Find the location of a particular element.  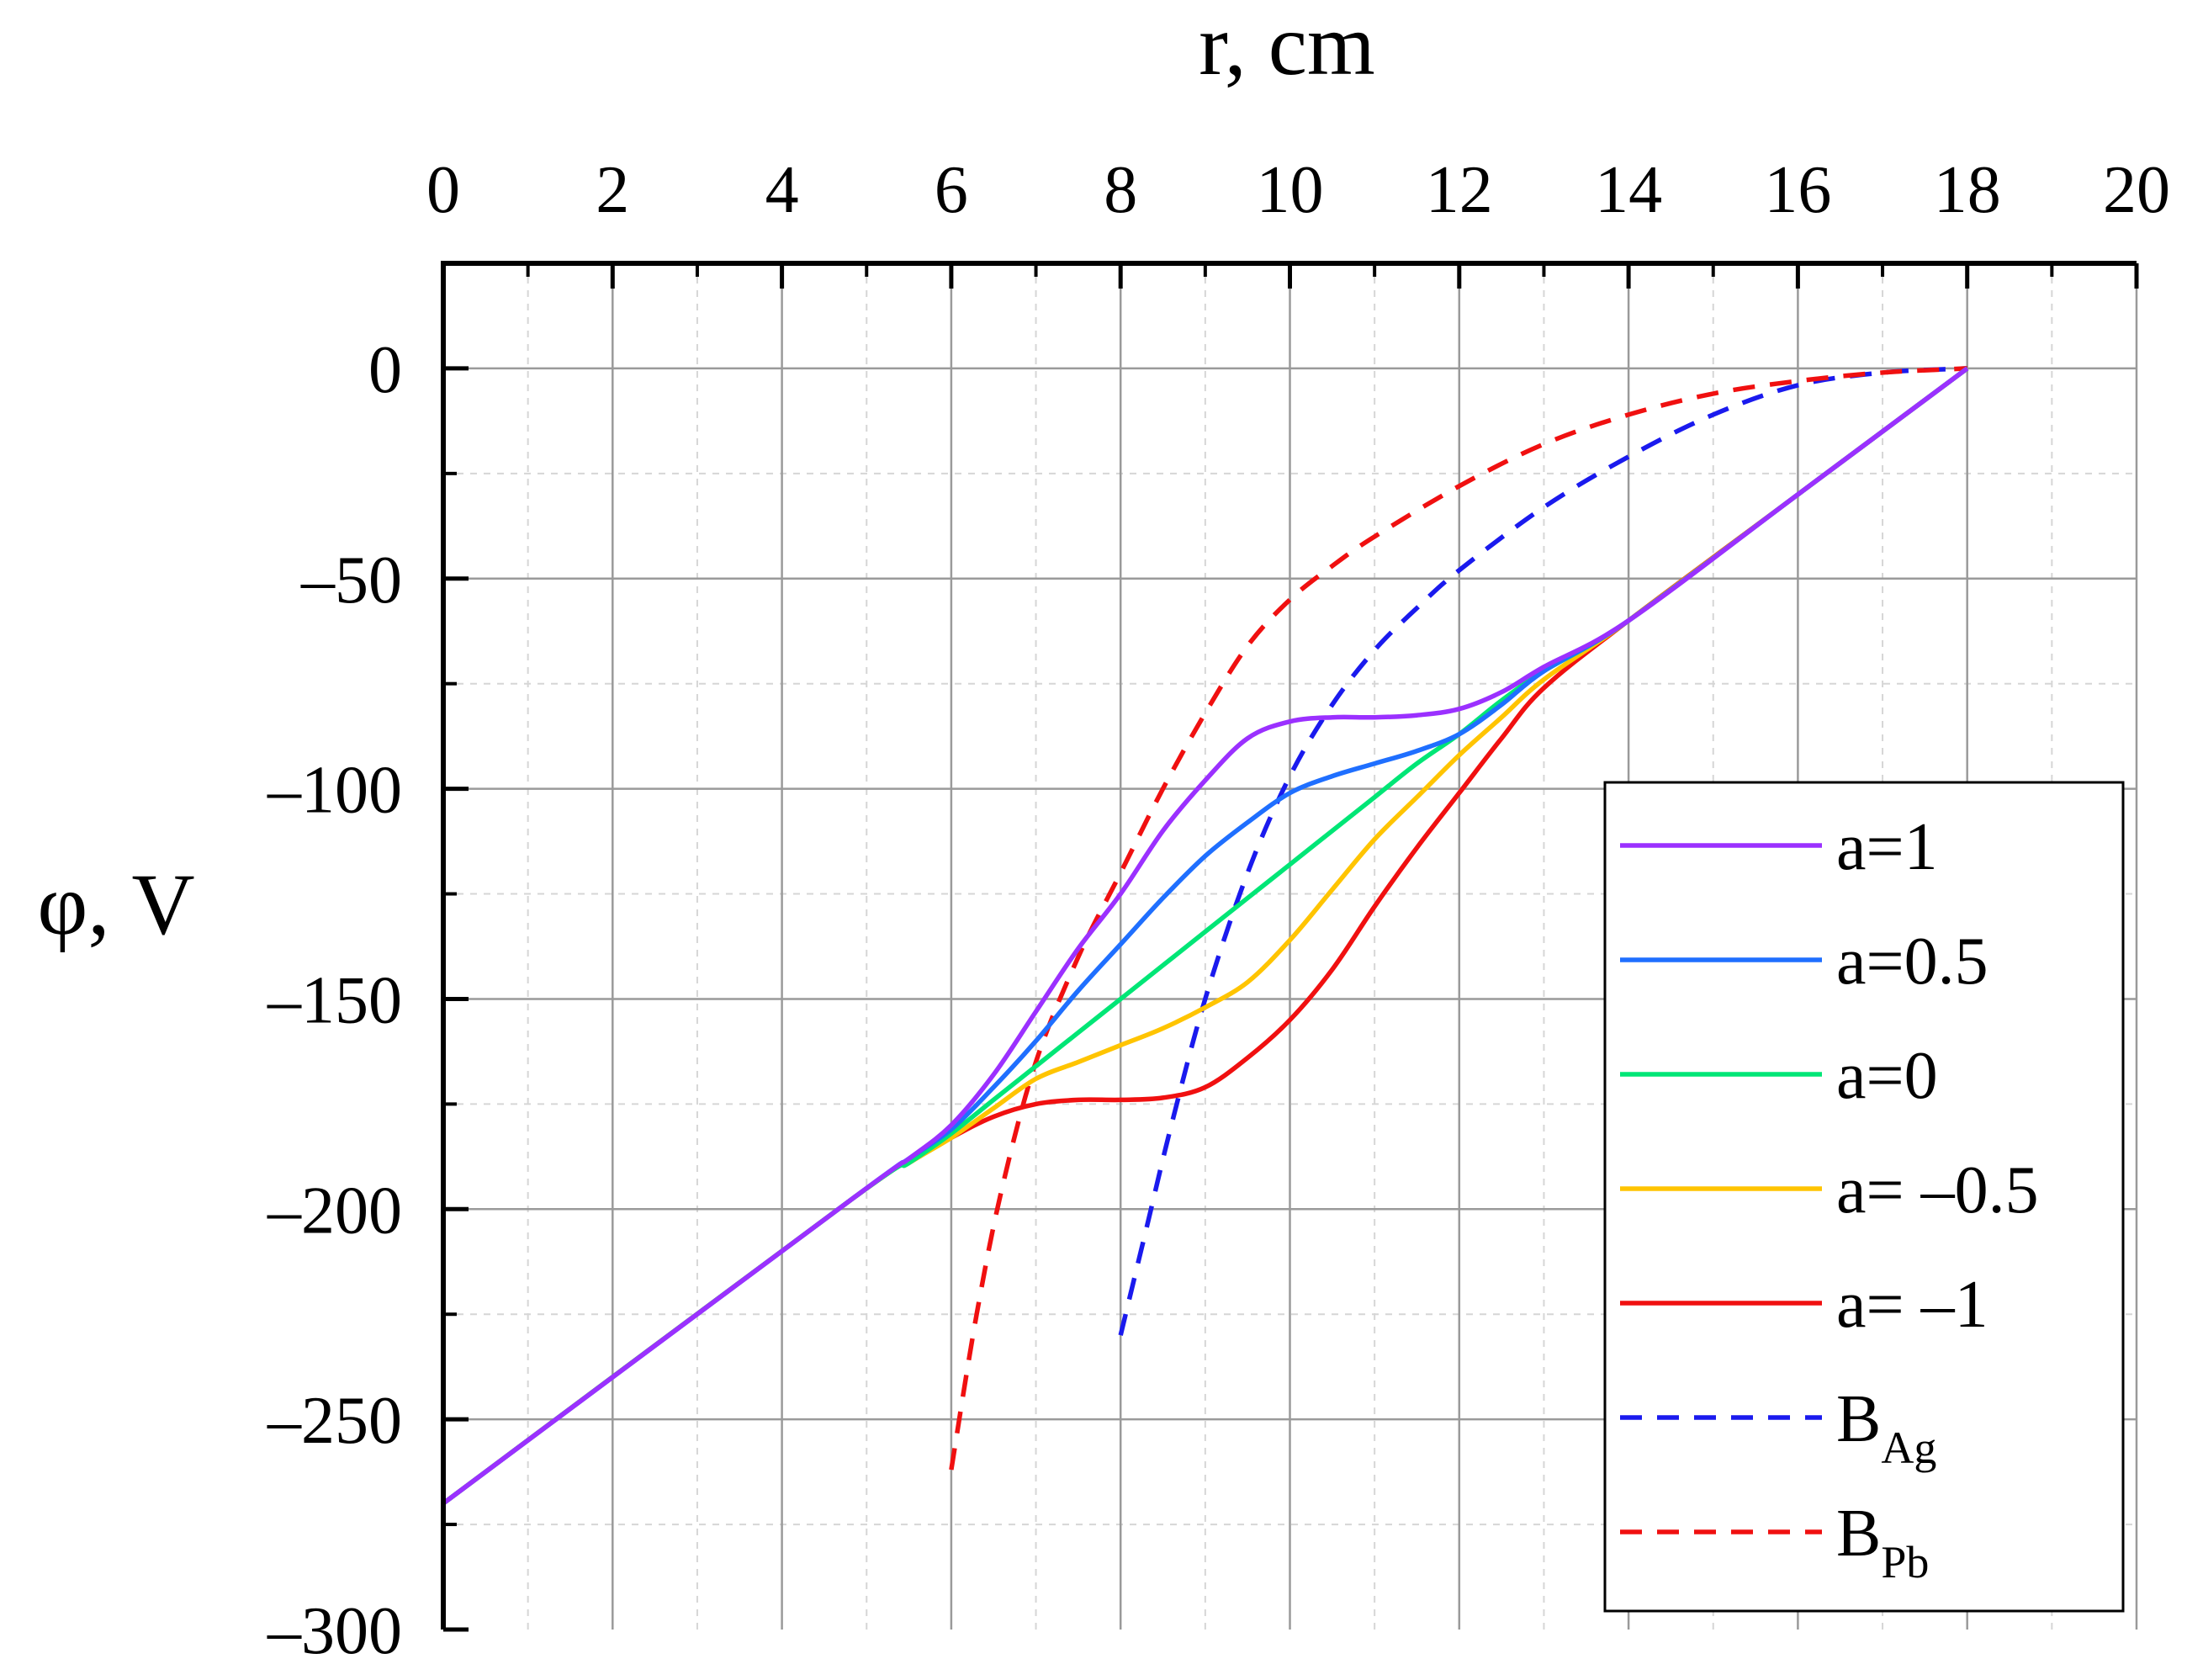

y-tick-label: 0 is located at coordinates (385, 370).